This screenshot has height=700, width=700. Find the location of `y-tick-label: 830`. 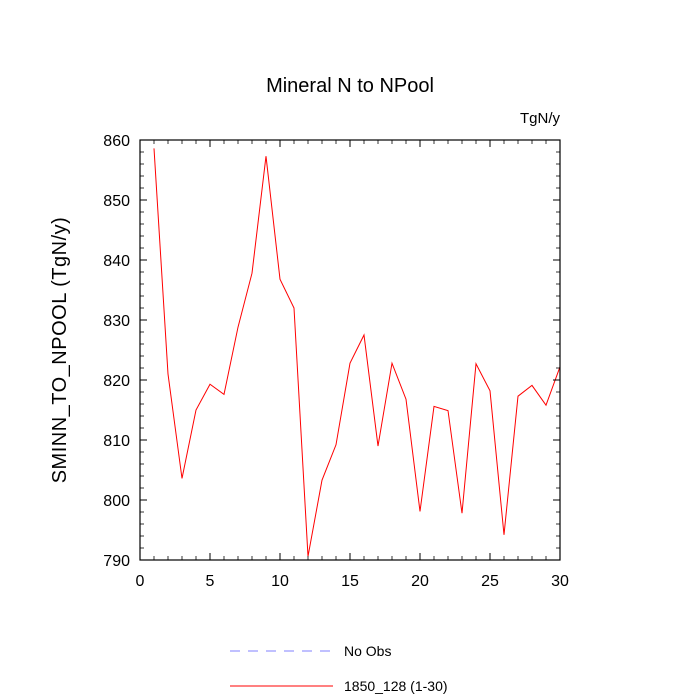

y-tick-label: 830 is located at coordinates (116, 321).